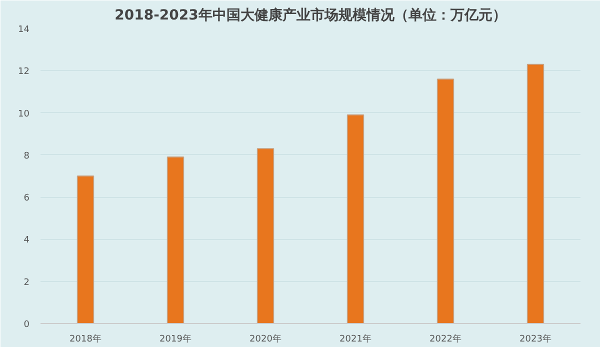  What do you see at coordinates (27, 199) in the screenshot?
I see `y-tick-label: 6` at bounding box center [27, 199].